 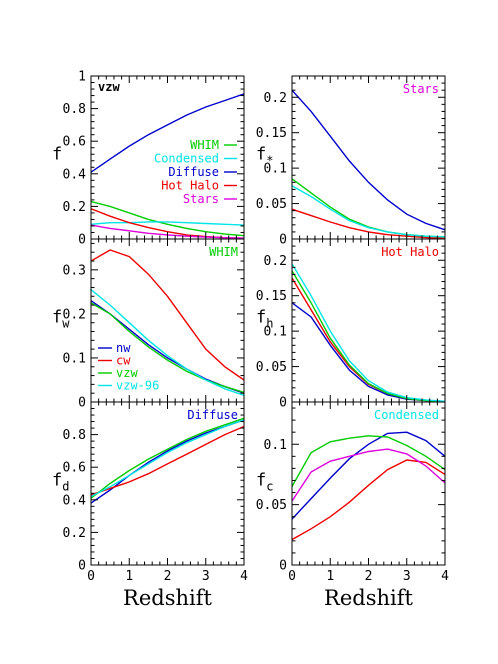 What do you see at coordinates (406, 415) in the screenshot?
I see `panel-title: Condensed` at bounding box center [406, 415].